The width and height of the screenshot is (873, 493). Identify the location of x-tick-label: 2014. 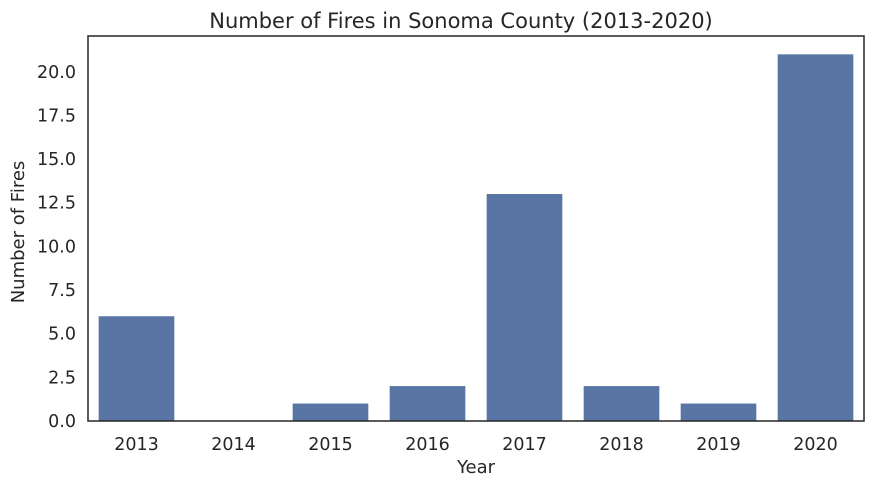
(233, 445).